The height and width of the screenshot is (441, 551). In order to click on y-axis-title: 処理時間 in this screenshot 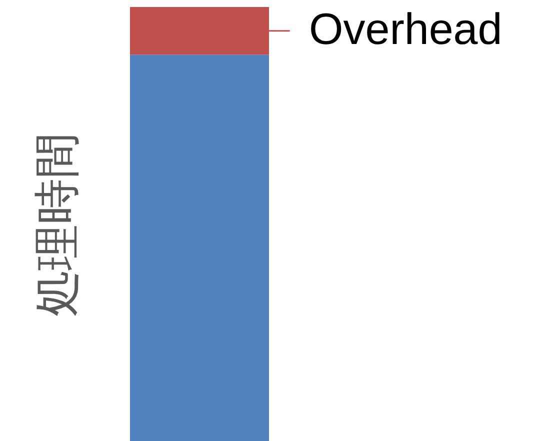, I will do `click(57, 224)`.